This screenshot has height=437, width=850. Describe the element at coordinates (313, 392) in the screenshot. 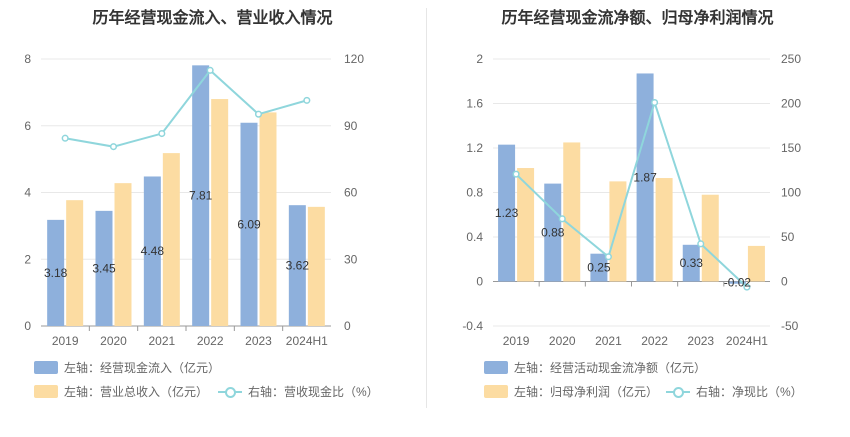

I see `legend-label: 右轴：营收现金比（%）` at that location.